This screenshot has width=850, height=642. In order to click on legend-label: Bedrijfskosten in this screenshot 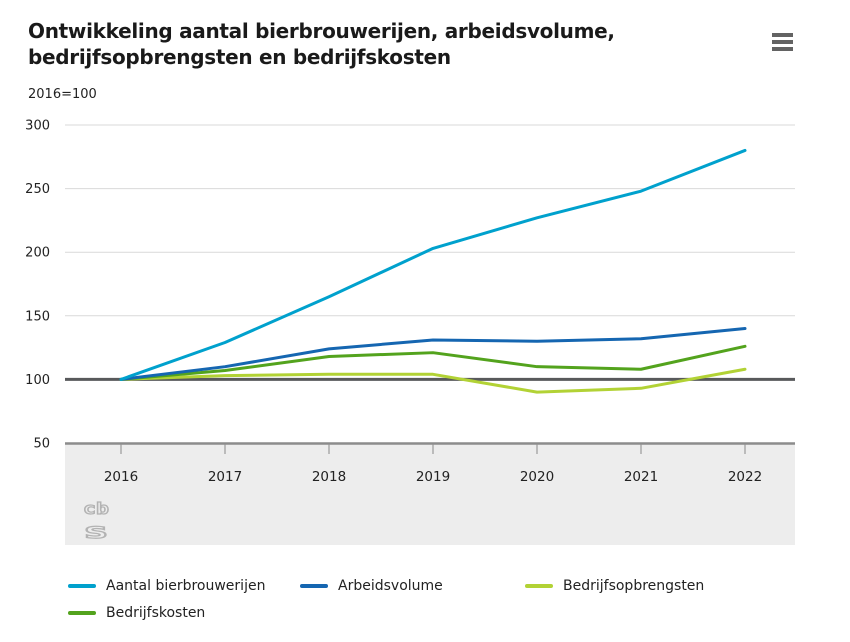, I will do `click(156, 613)`.